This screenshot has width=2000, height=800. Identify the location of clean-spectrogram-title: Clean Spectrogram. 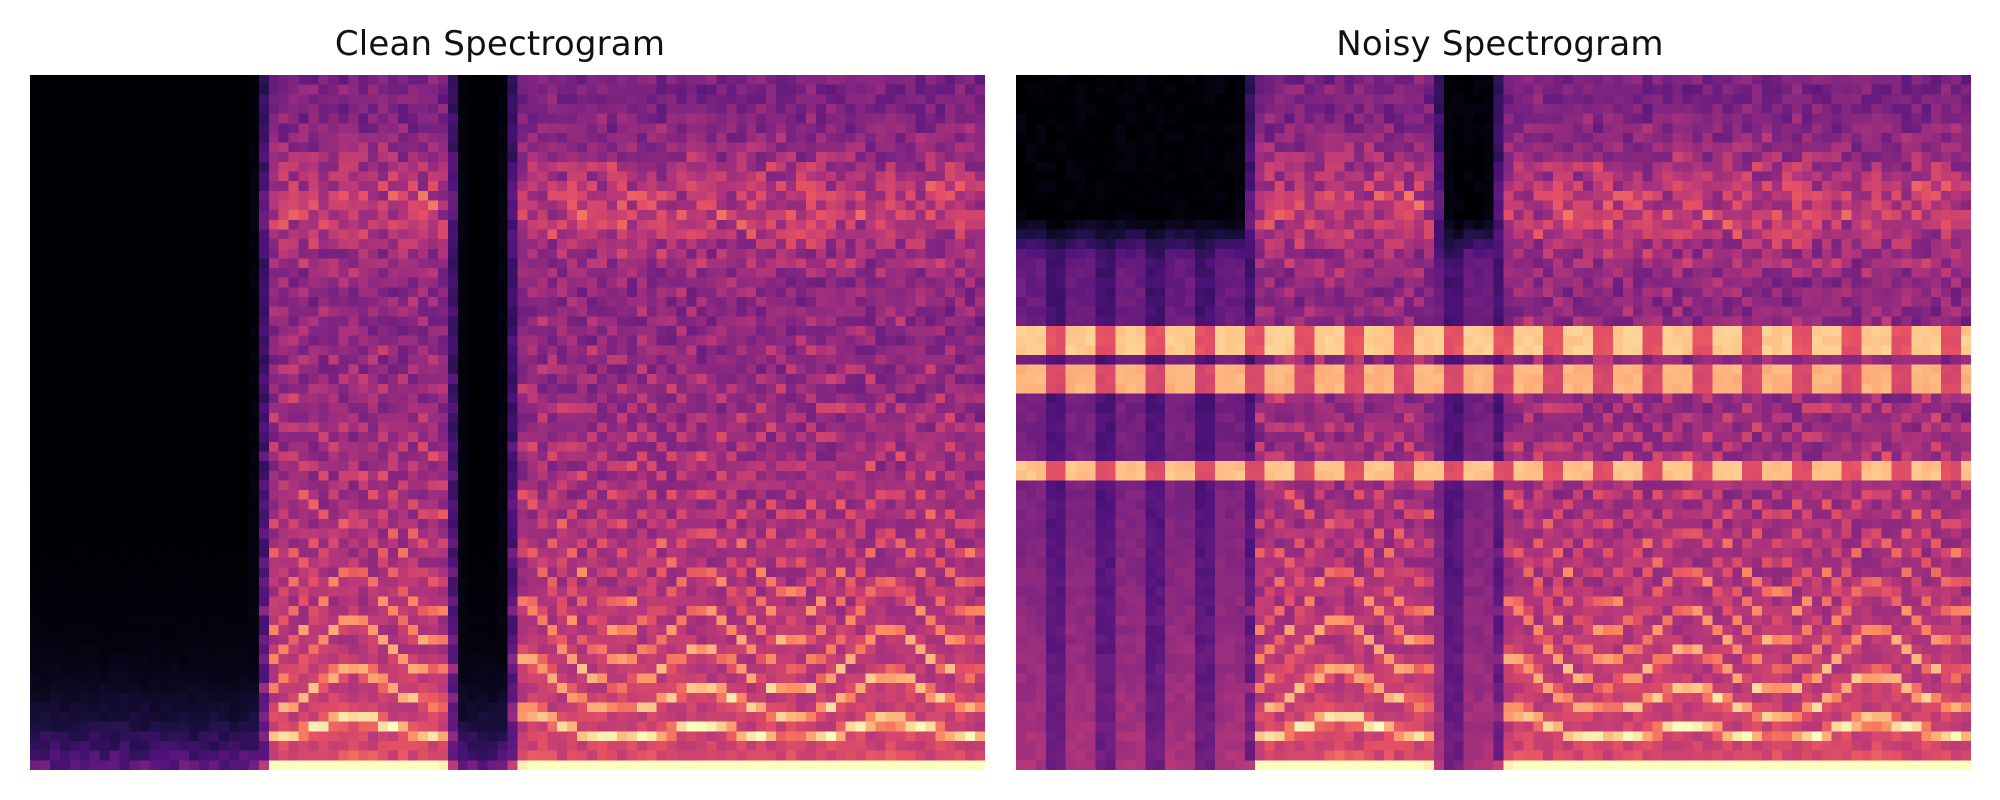
(500, 44).